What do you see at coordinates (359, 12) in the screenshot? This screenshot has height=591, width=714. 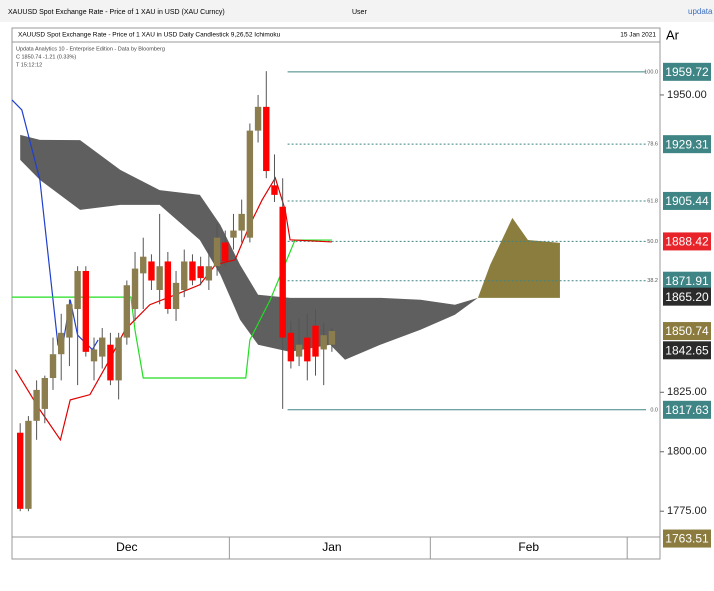 I see `user: User` at bounding box center [359, 12].